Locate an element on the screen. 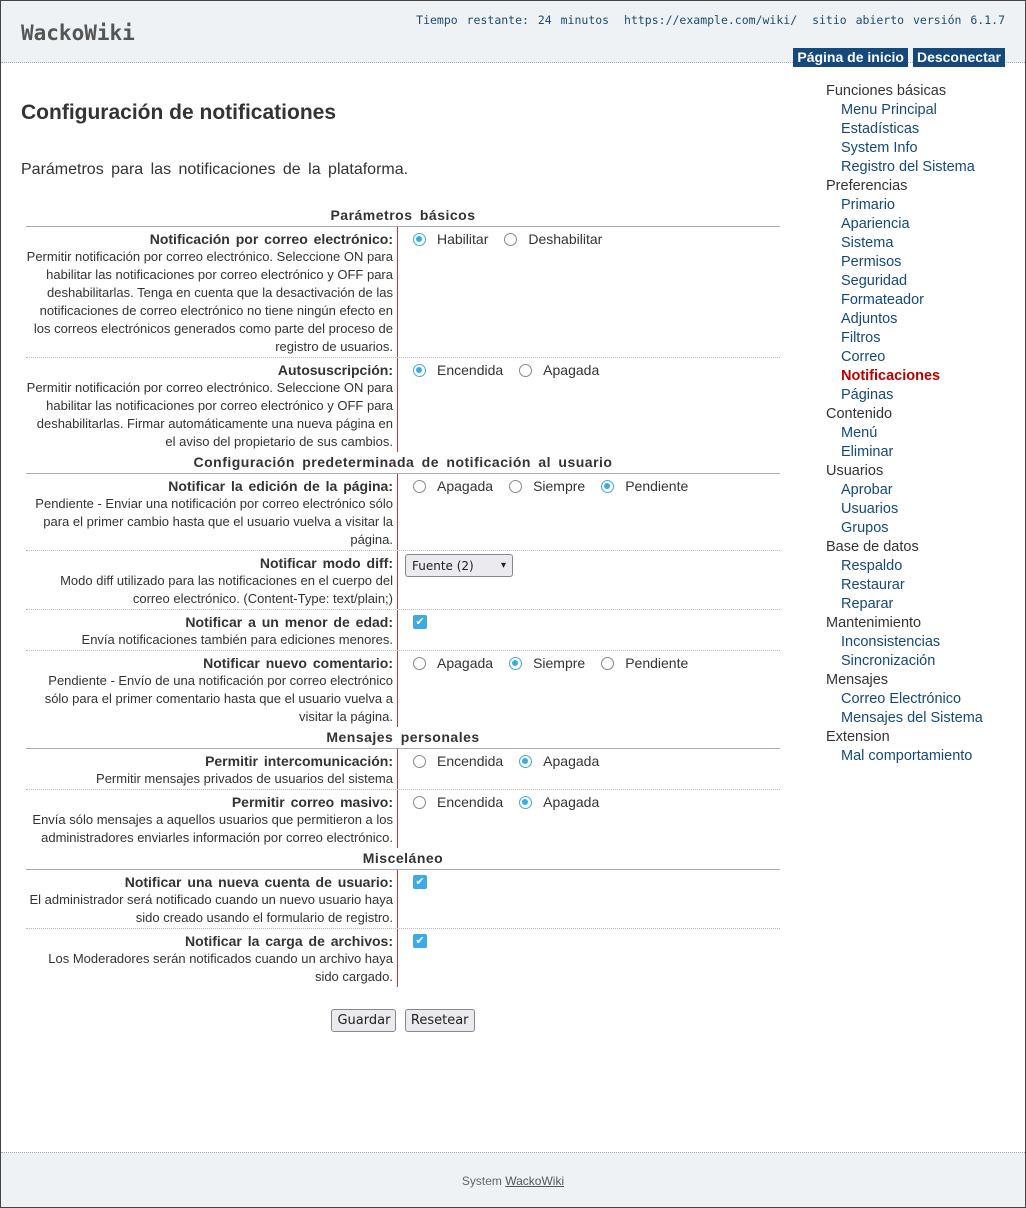 The width and height of the screenshot is (1026, 1208). logo: WackoWiki is located at coordinates (78, 33).